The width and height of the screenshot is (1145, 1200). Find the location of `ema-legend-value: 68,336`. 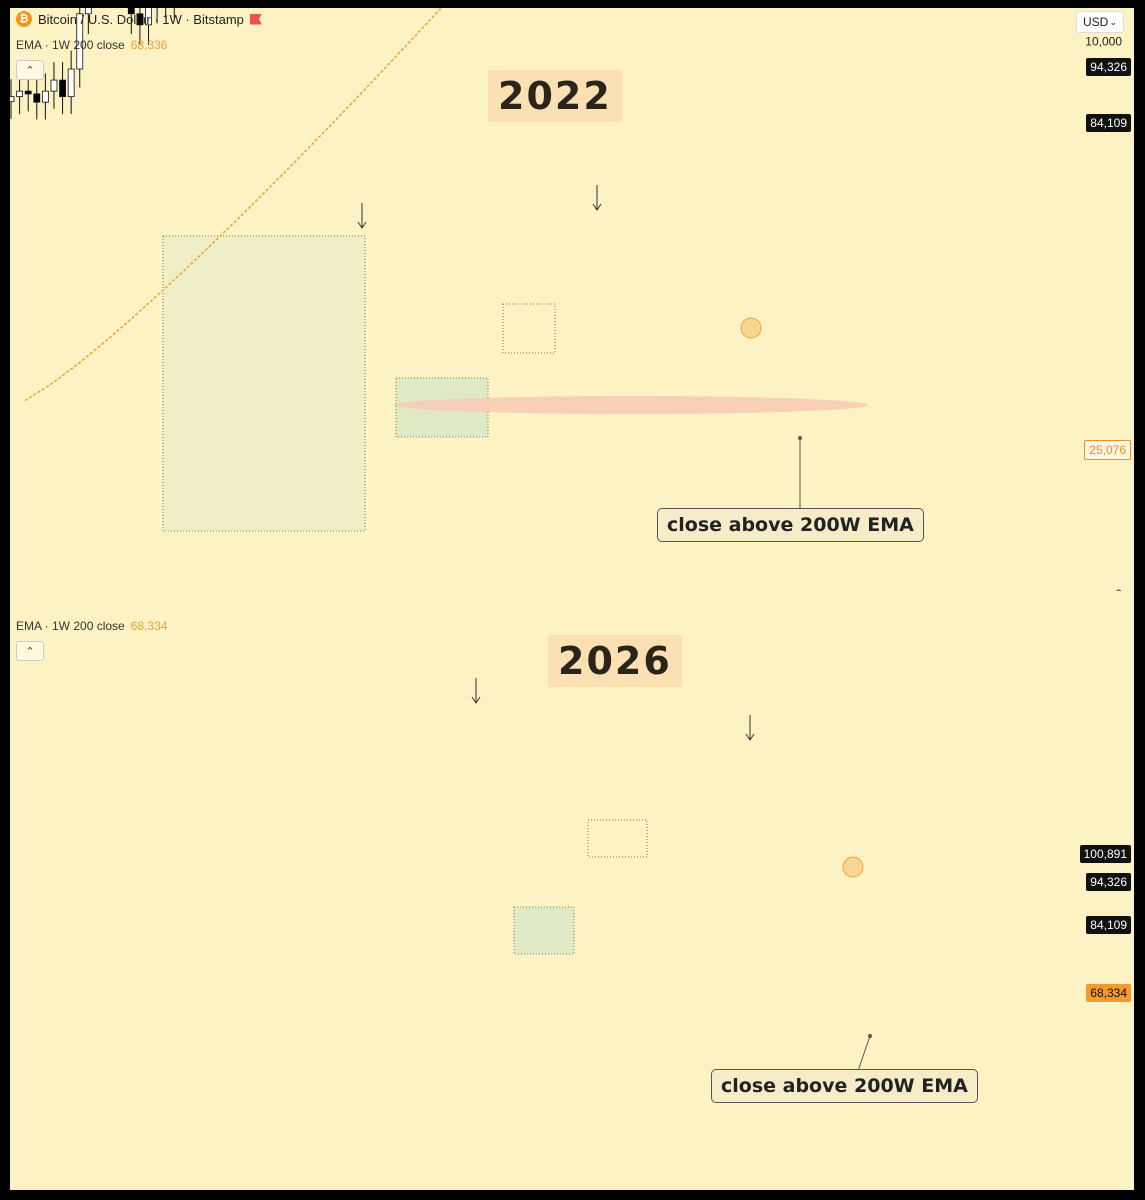

ema-legend-value: 68,336 is located at coordinates (149, 45).